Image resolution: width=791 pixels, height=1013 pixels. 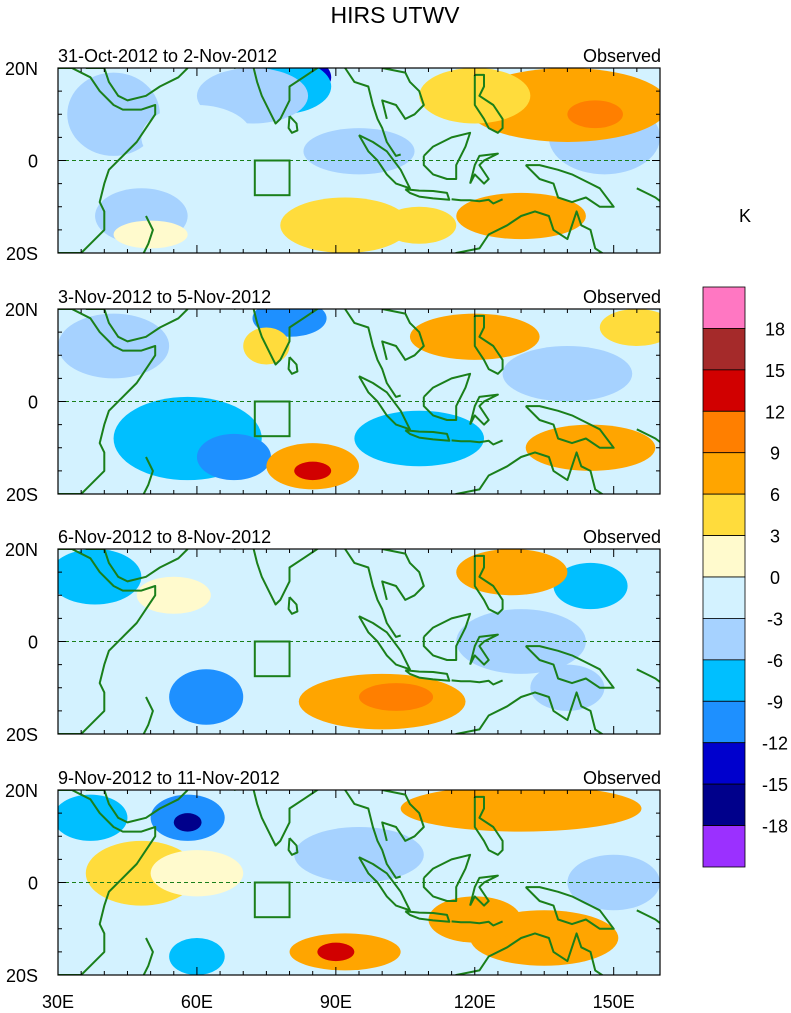 I want to click on longitude-label: 120E, so click(x=475, y=1002).